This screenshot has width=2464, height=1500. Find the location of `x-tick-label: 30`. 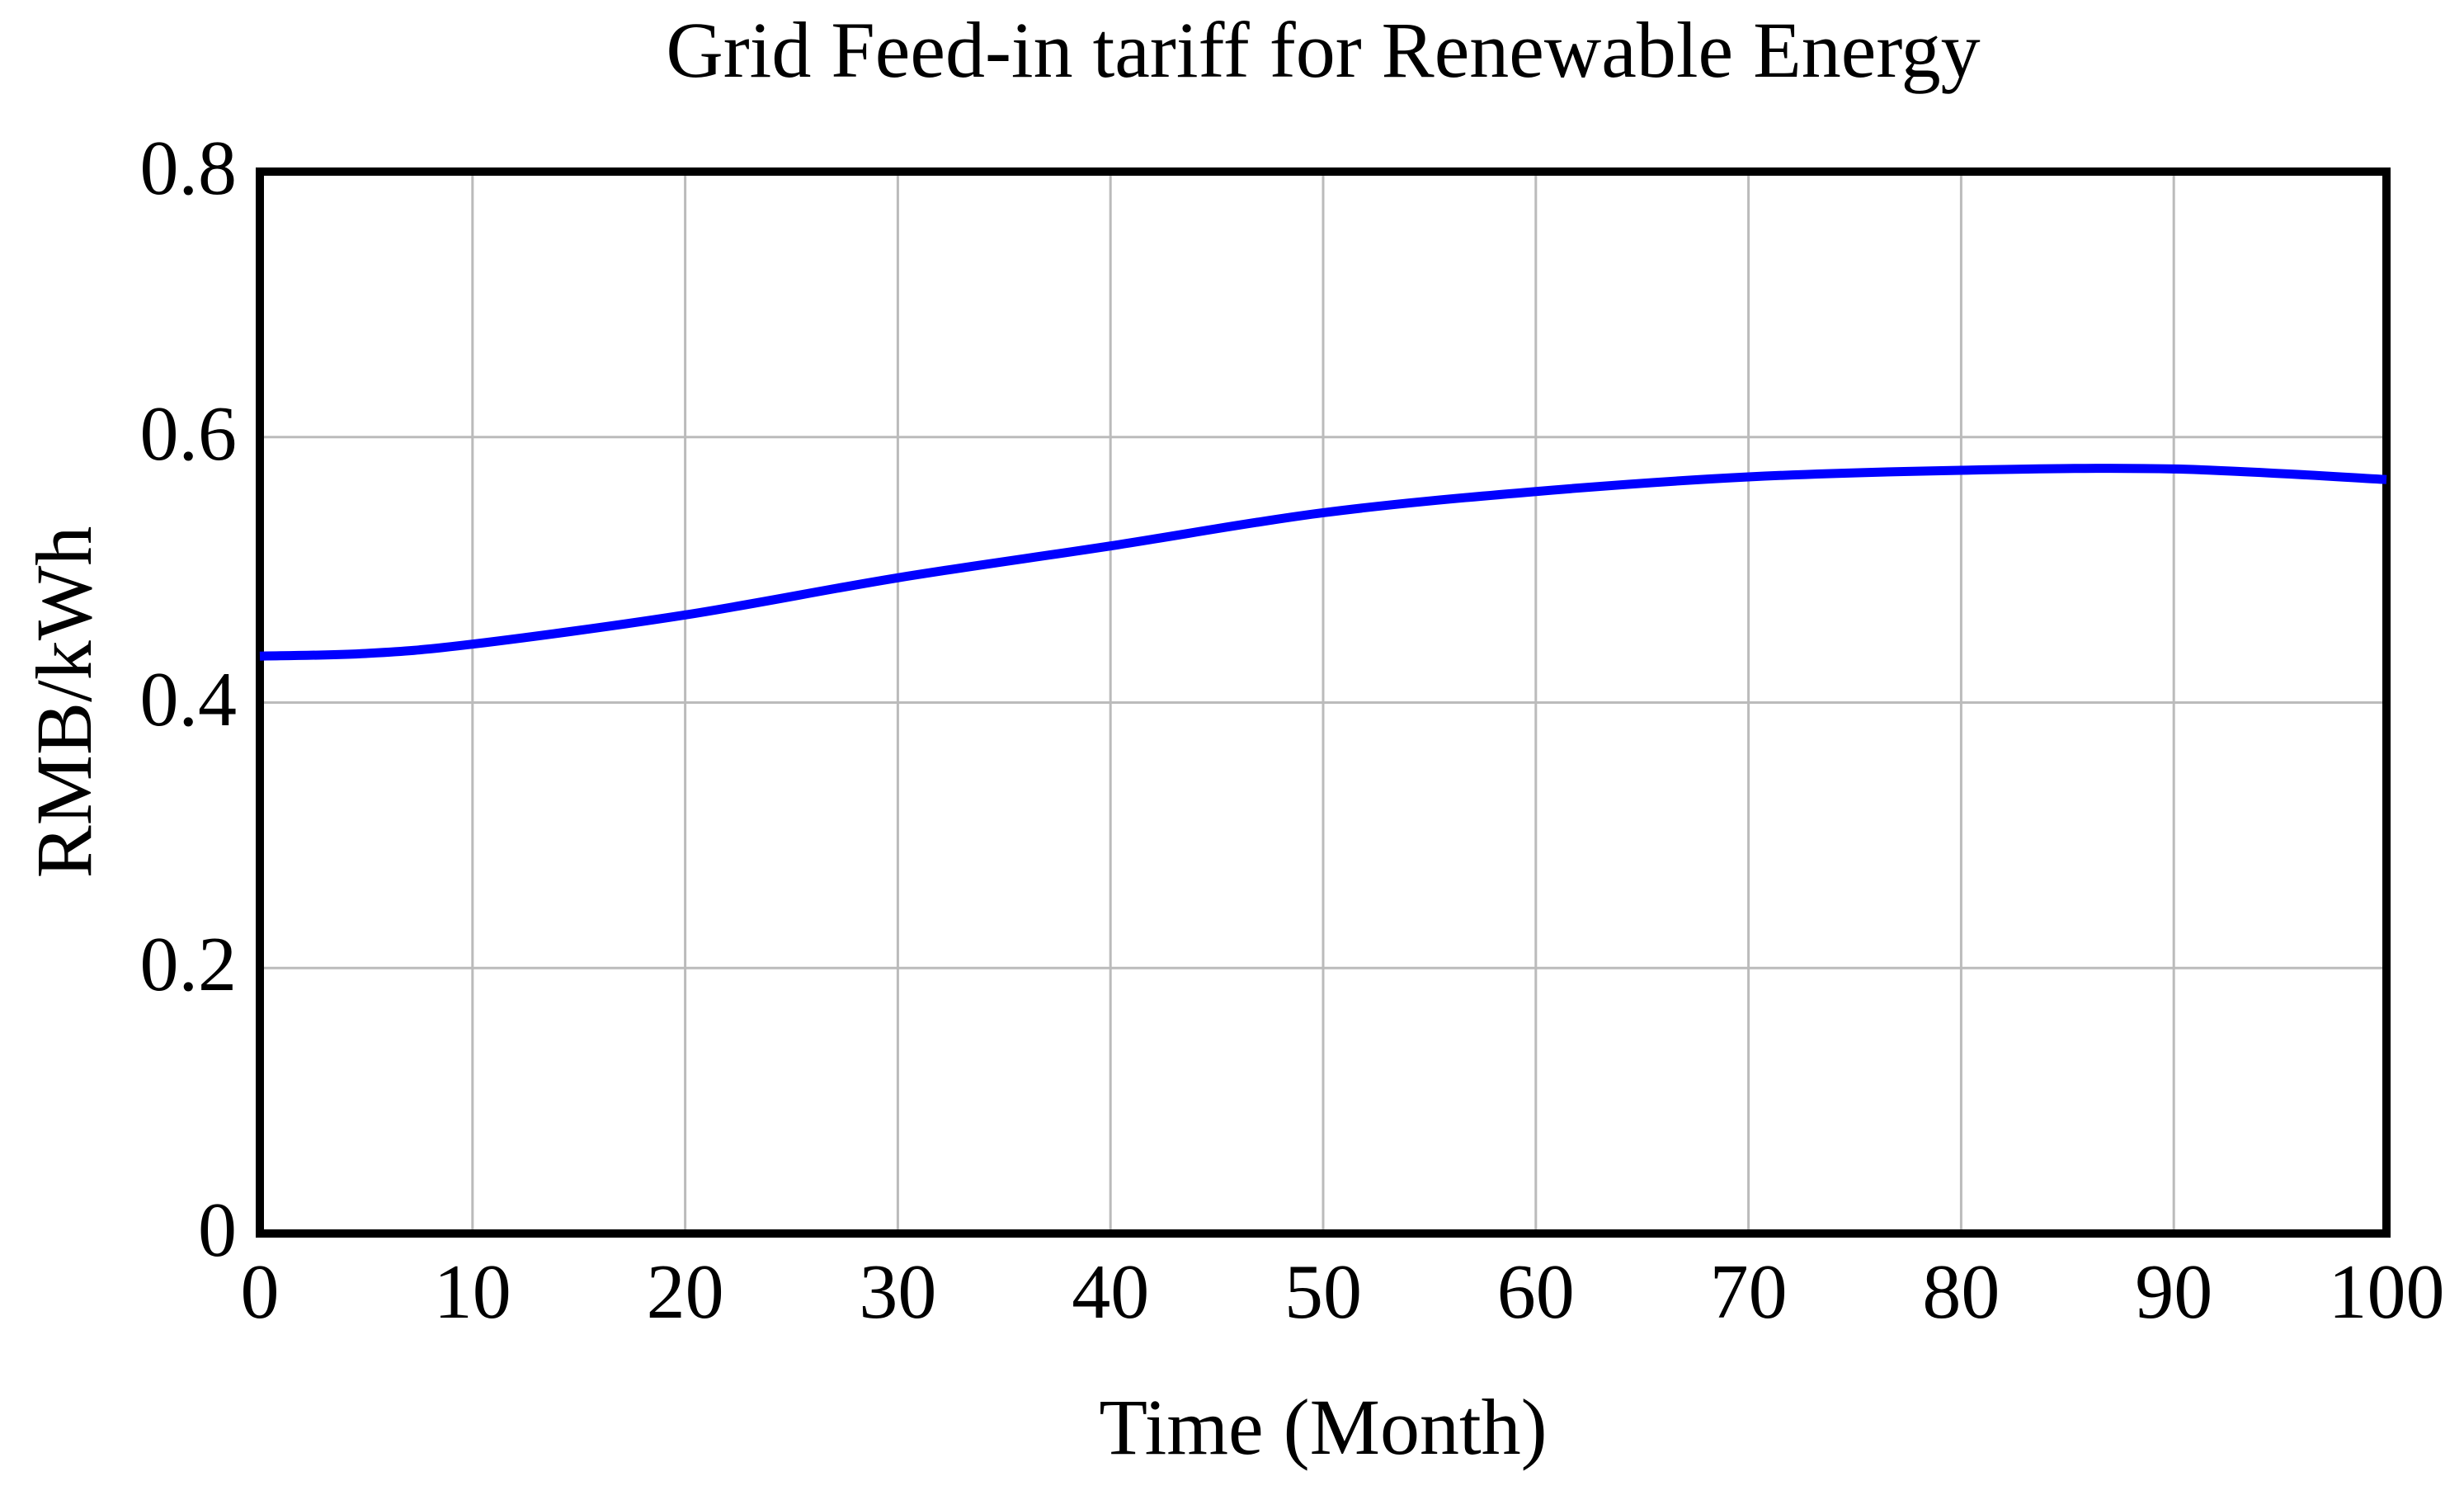

x-tick-label: 30 is located at coordinates (898, 1292).